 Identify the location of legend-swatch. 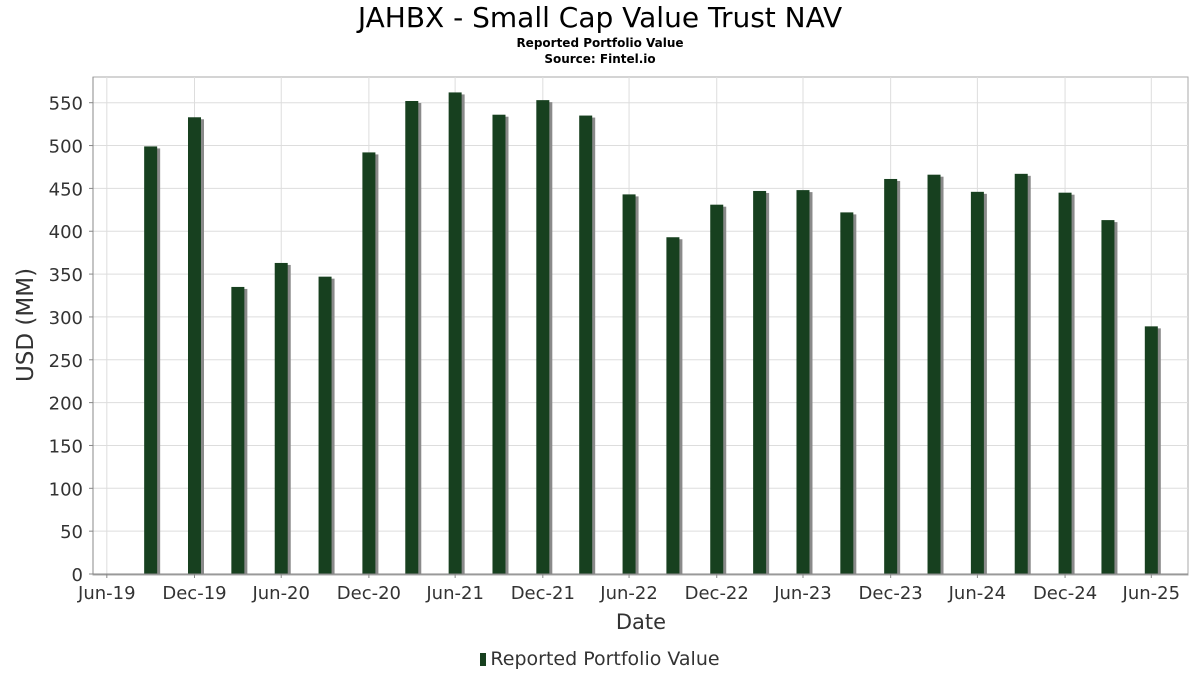
(483, 659).